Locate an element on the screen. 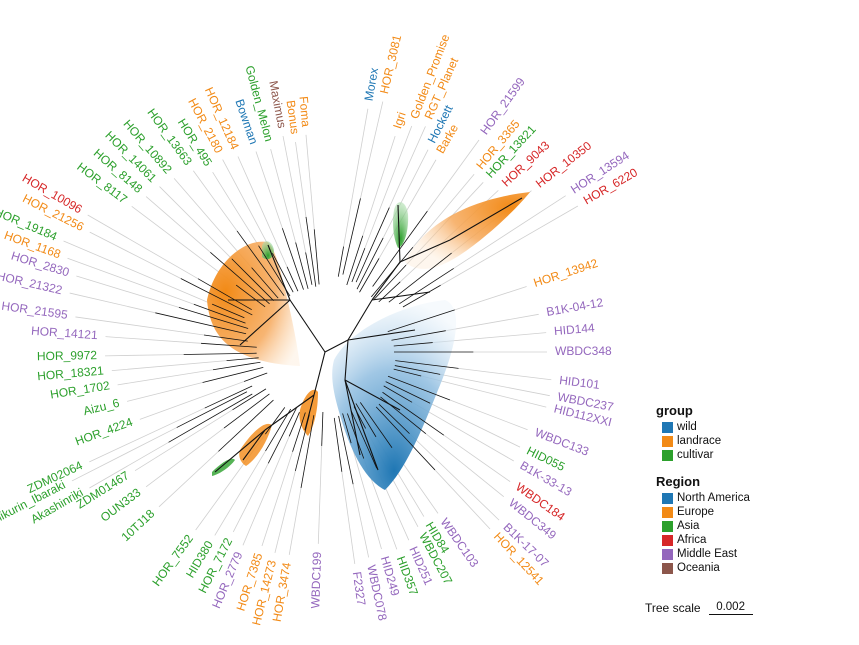  legend-region-item: Middle East is located at coordinates (706, 554).